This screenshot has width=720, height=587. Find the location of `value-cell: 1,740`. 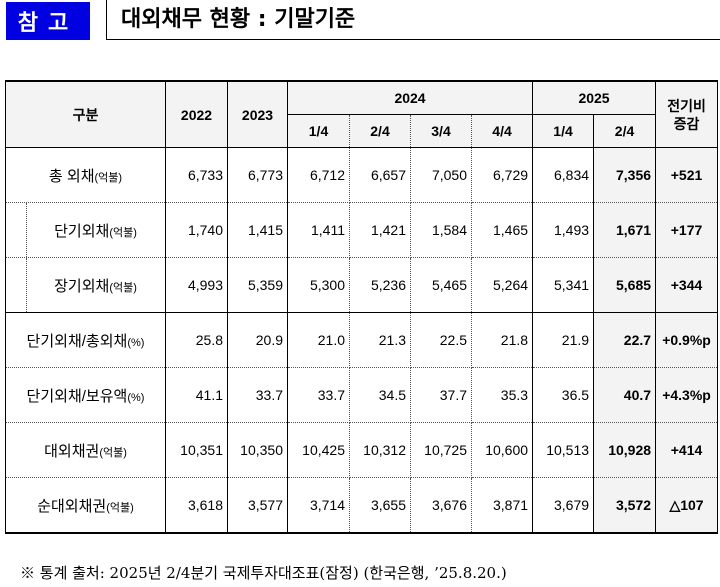

value-cell: 1,740 is located at coordinates (196, 230).